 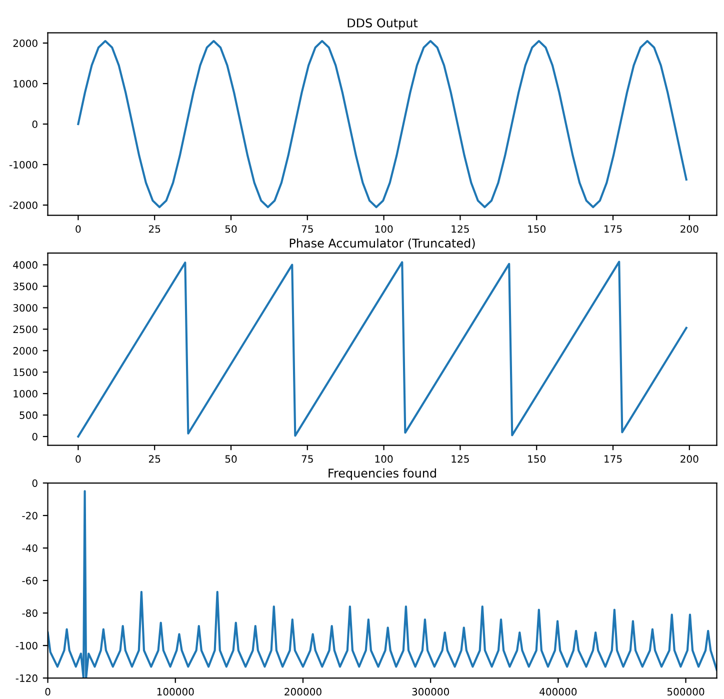 What do you see at coordinates (175, 692) in the screenshot?
I see `x-tick-label: 100000` at bounding box center [175, 692].